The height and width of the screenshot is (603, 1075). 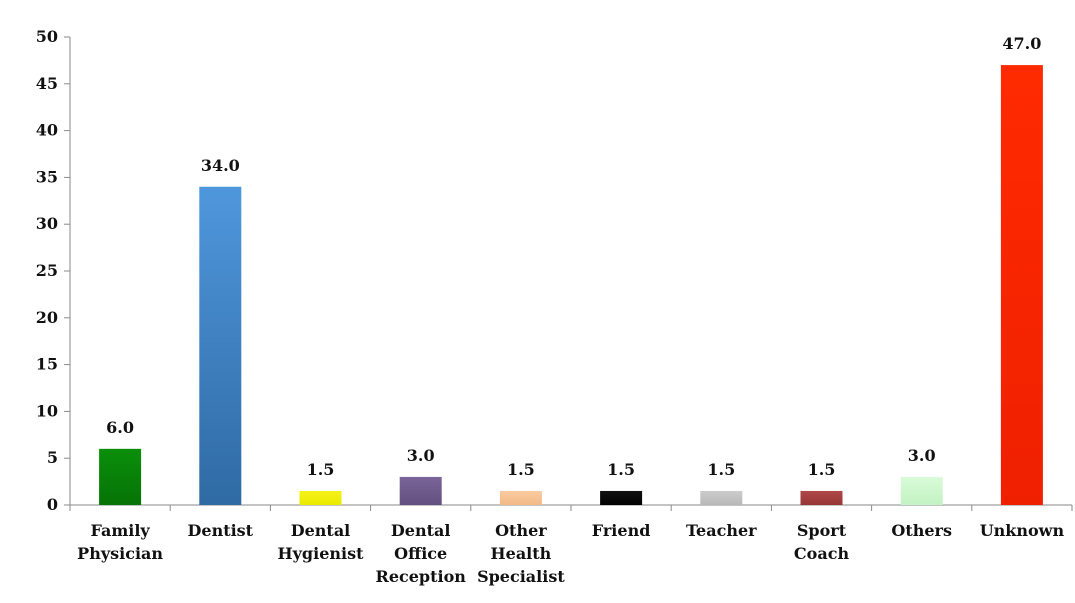 What do you see at coordinates (321, 542) in the screenshot?
I see `category-label: Dental Hygienist` at bounding box center [321, 542].